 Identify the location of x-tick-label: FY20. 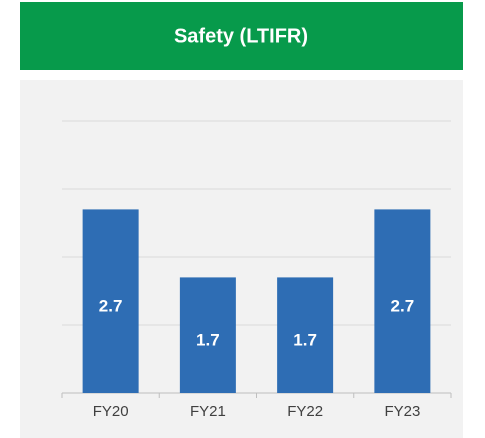
(111, 411).